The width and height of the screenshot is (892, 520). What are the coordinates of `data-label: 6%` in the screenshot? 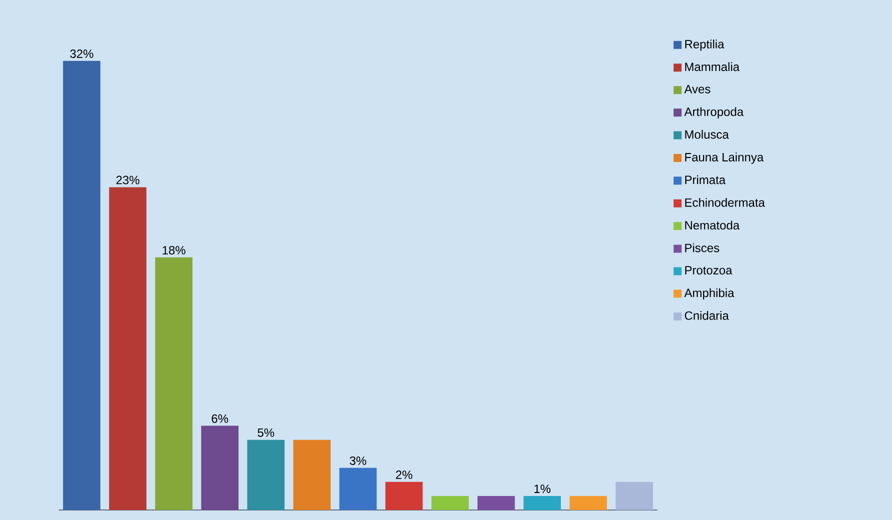 It's located at (220, 418).